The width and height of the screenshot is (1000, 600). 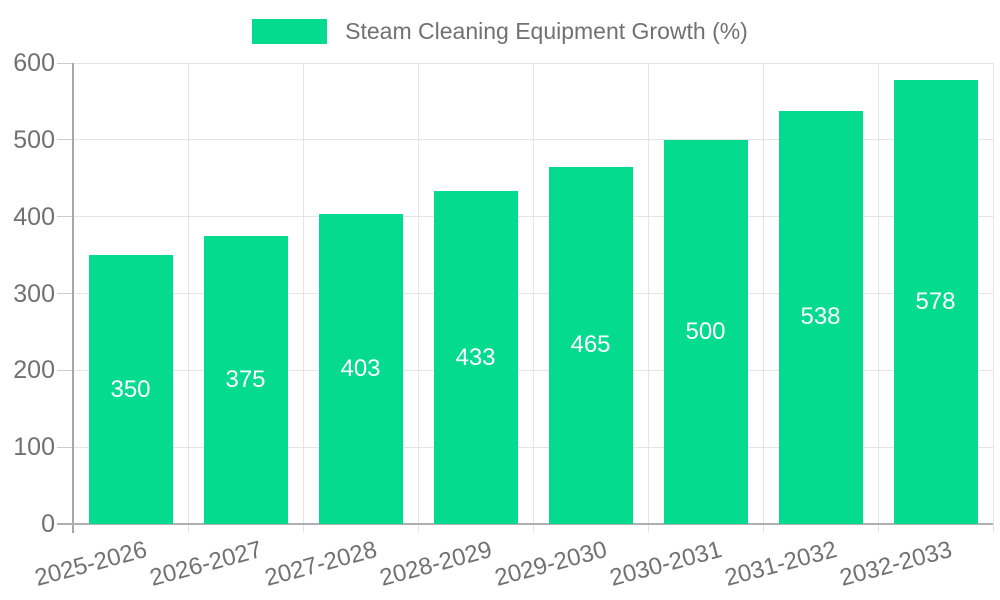 I want to click on legend: Steam Cleaning Equipment Growth (%), so click(x=500, y=31).